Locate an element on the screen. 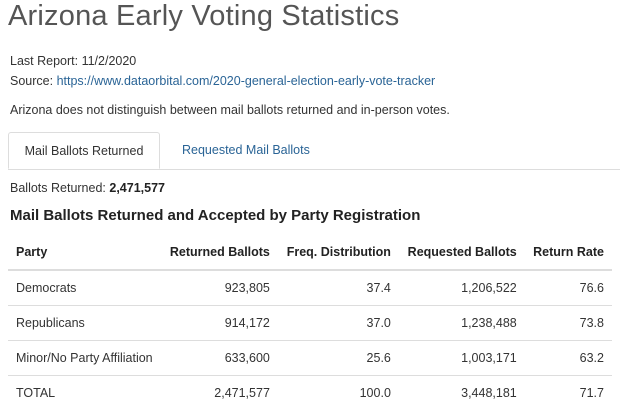 This screenshot has height=415, width=620. tab-mail-ballots-returned: Mail Ballots Returned is located at coordinates (84, 150).